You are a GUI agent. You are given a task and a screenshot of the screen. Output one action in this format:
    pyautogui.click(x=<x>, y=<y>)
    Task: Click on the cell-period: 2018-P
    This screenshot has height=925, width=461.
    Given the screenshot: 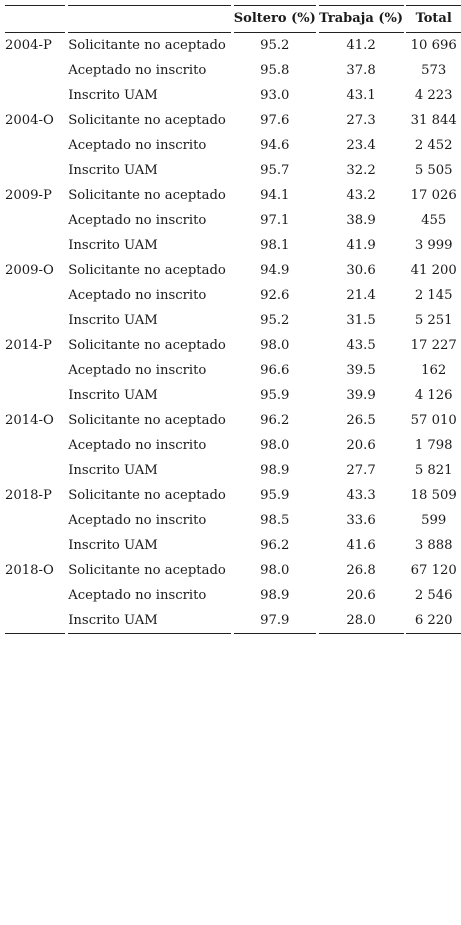 What is the action you would take?
    pyautogui.click(x=28, y=495)
    